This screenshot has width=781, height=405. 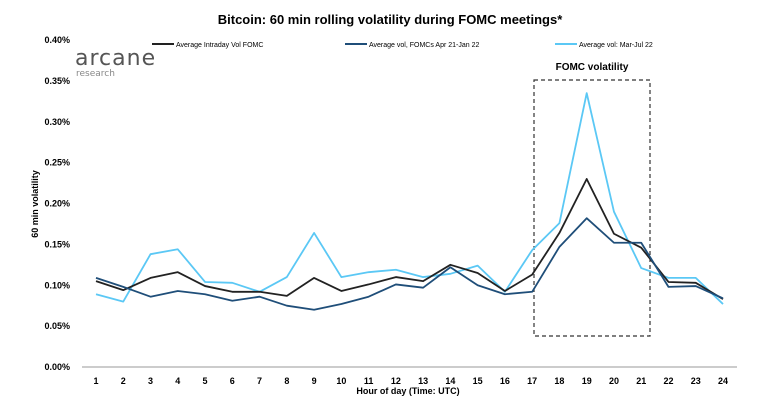 I want to click on x-tick-label: 19, so click(x=587, y=381).